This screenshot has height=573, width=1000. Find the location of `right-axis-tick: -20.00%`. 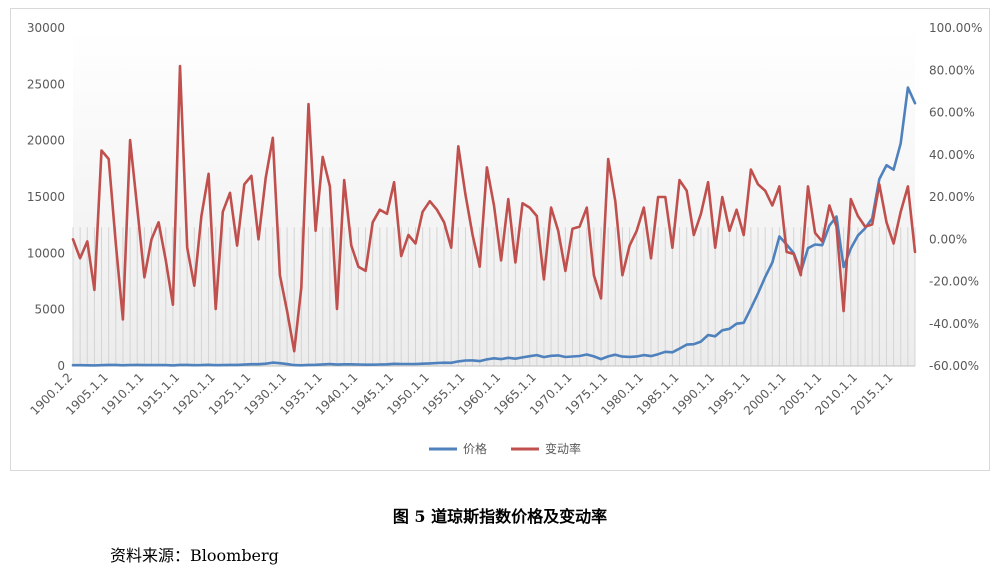

right-axis-tick: -20.00% is located at coordinates (954, 282).